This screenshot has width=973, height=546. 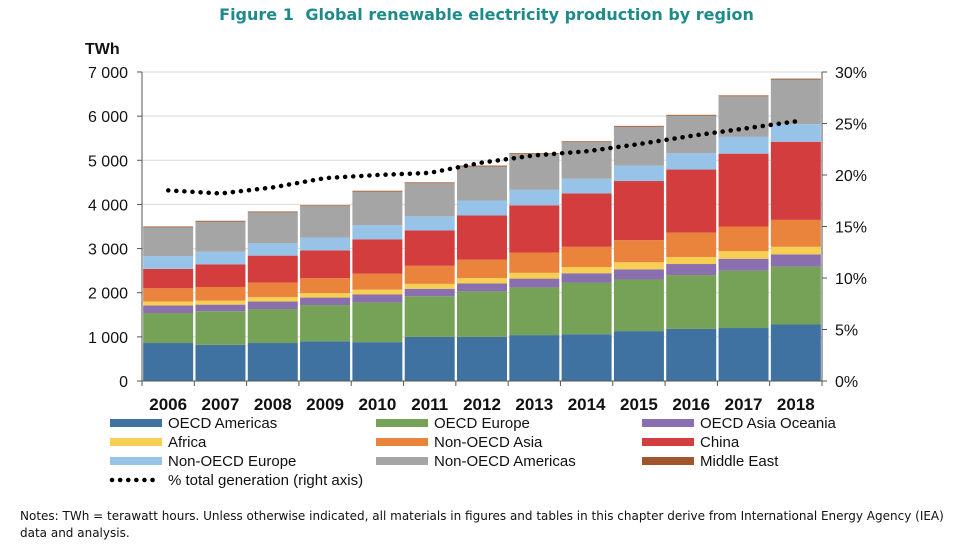 I want to click on y-tick-label: 1 000, so click(x=108, y=338).